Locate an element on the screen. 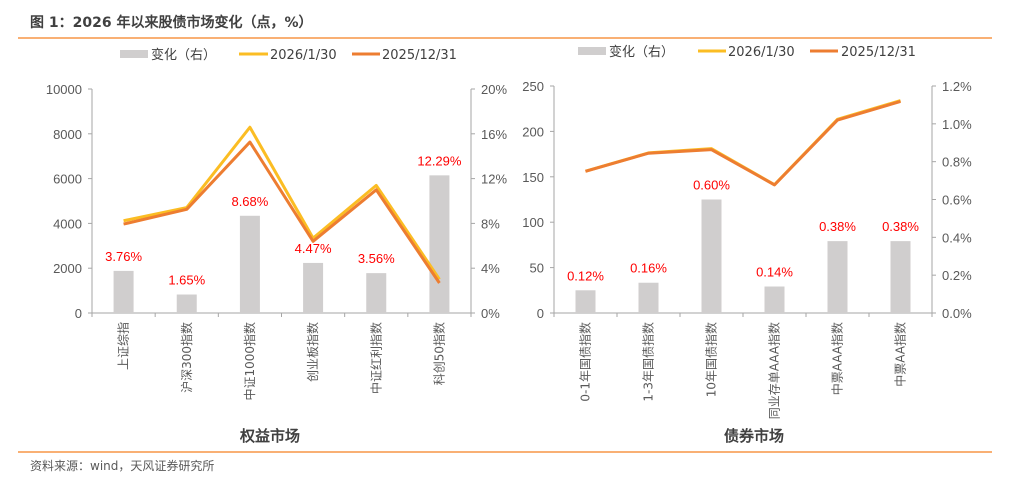  left-tick-label: 4000 is located at coordinates (67, 223).